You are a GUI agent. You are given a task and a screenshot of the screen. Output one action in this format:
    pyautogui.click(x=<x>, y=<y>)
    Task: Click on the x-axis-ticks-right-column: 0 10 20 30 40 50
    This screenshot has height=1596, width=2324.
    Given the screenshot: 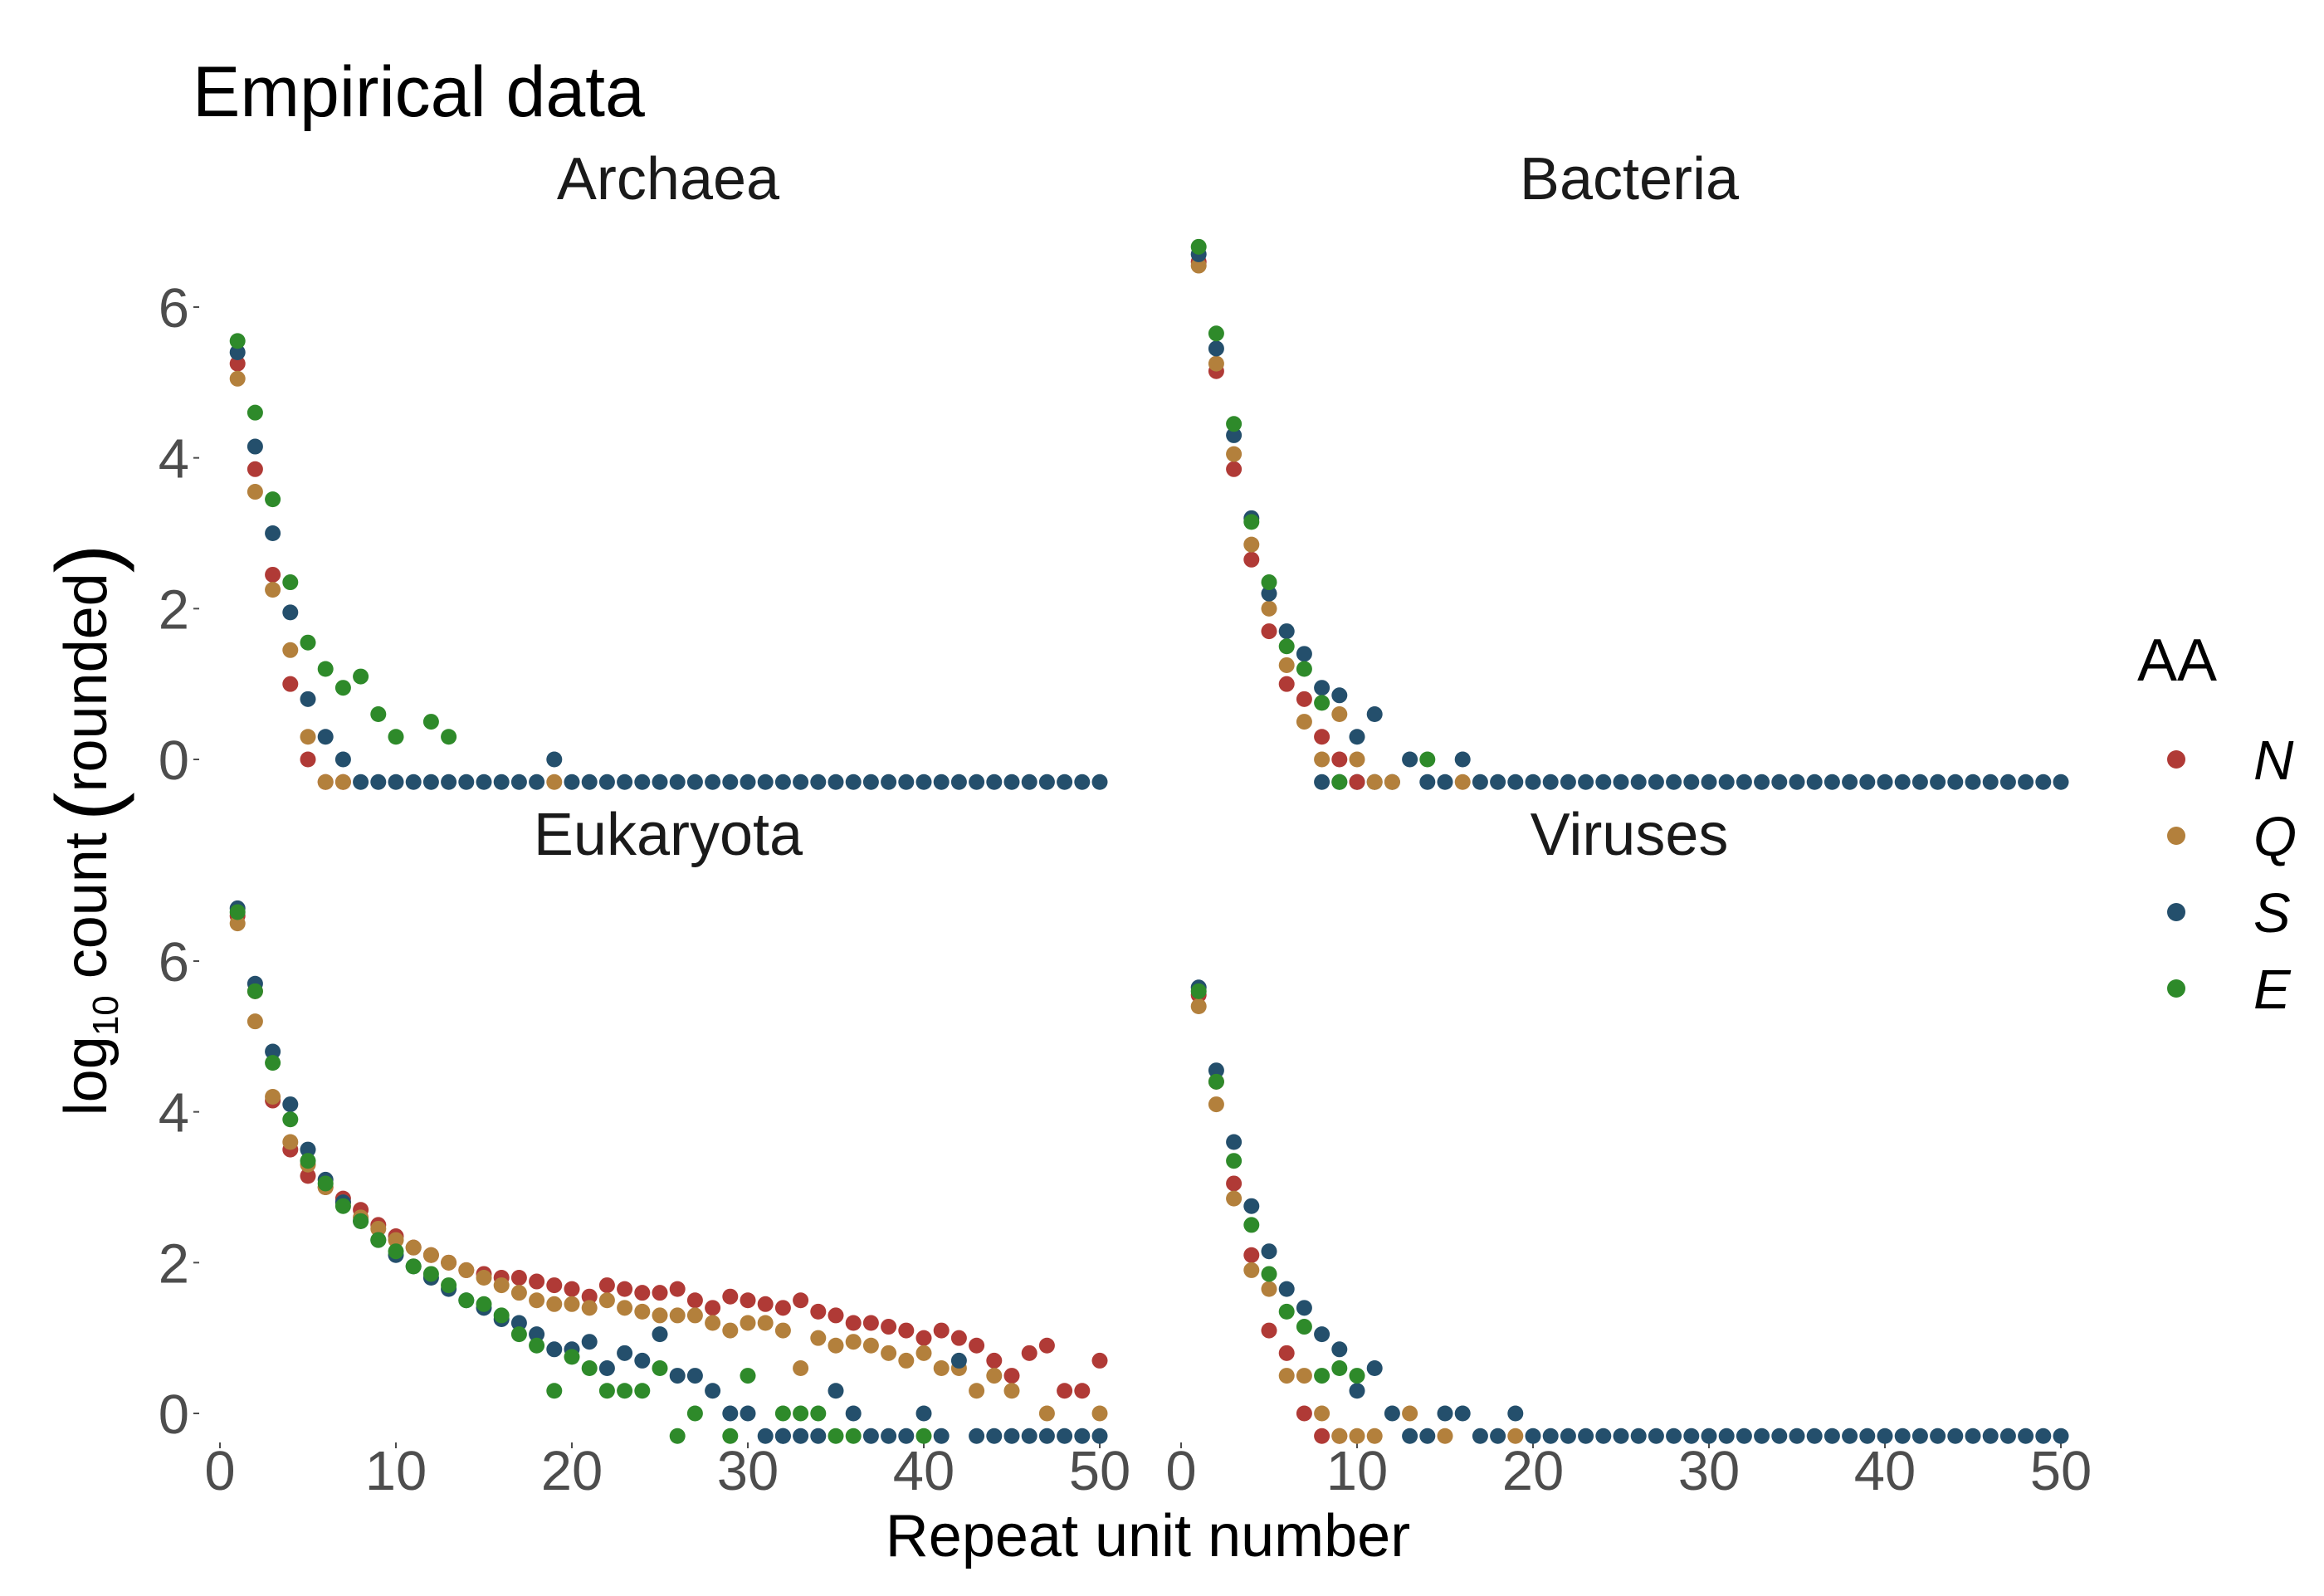 What is the action you would take?
    pyautogui.click(x=1629, y=1471)
    